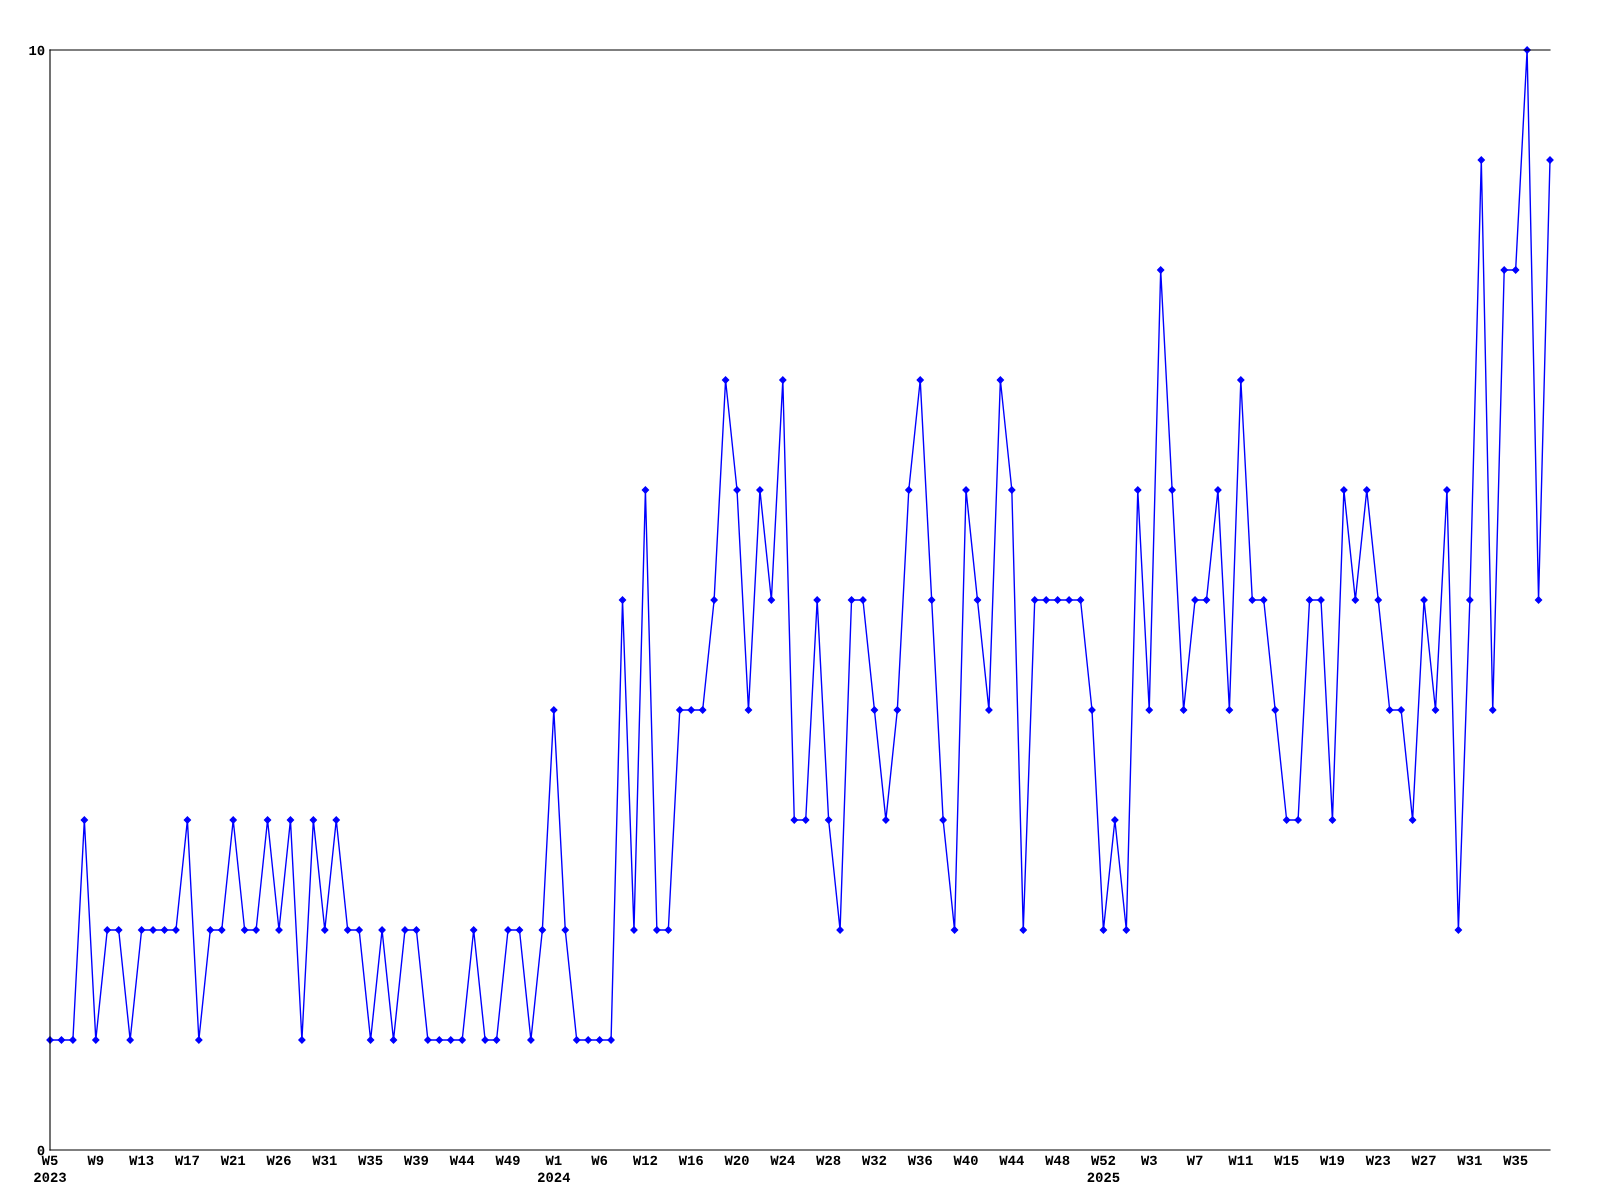 This screenshot has width=1600, height=1200. I want to click on x-tick-label: W32, so click(874, 1160).